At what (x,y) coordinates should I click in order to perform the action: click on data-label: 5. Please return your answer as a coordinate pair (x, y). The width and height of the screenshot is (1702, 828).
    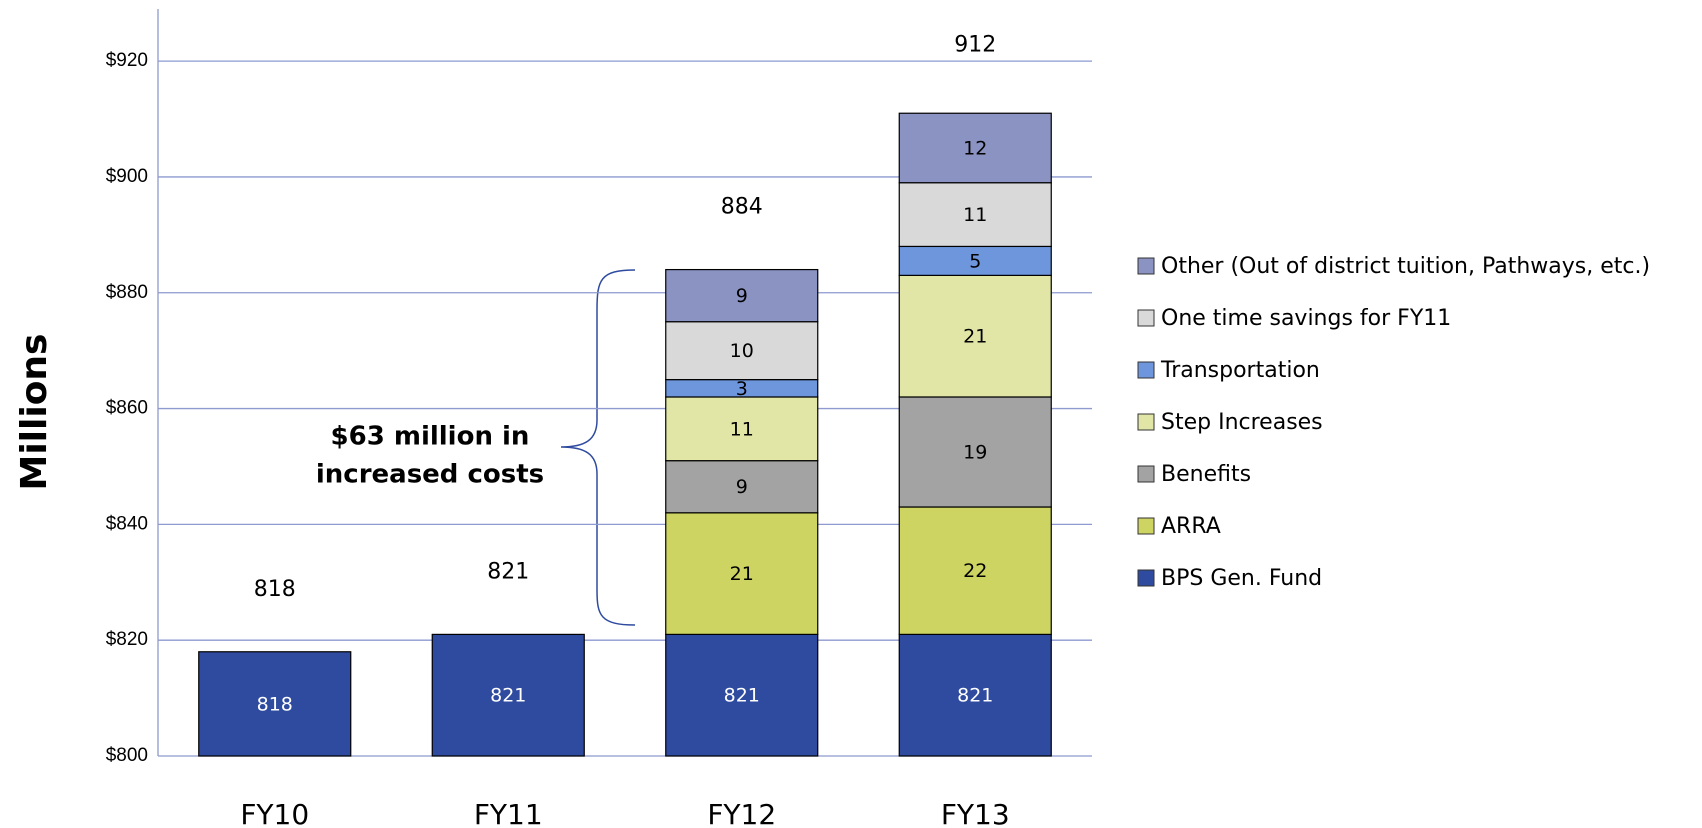
    Looking at the image, I should click on (975, 261).